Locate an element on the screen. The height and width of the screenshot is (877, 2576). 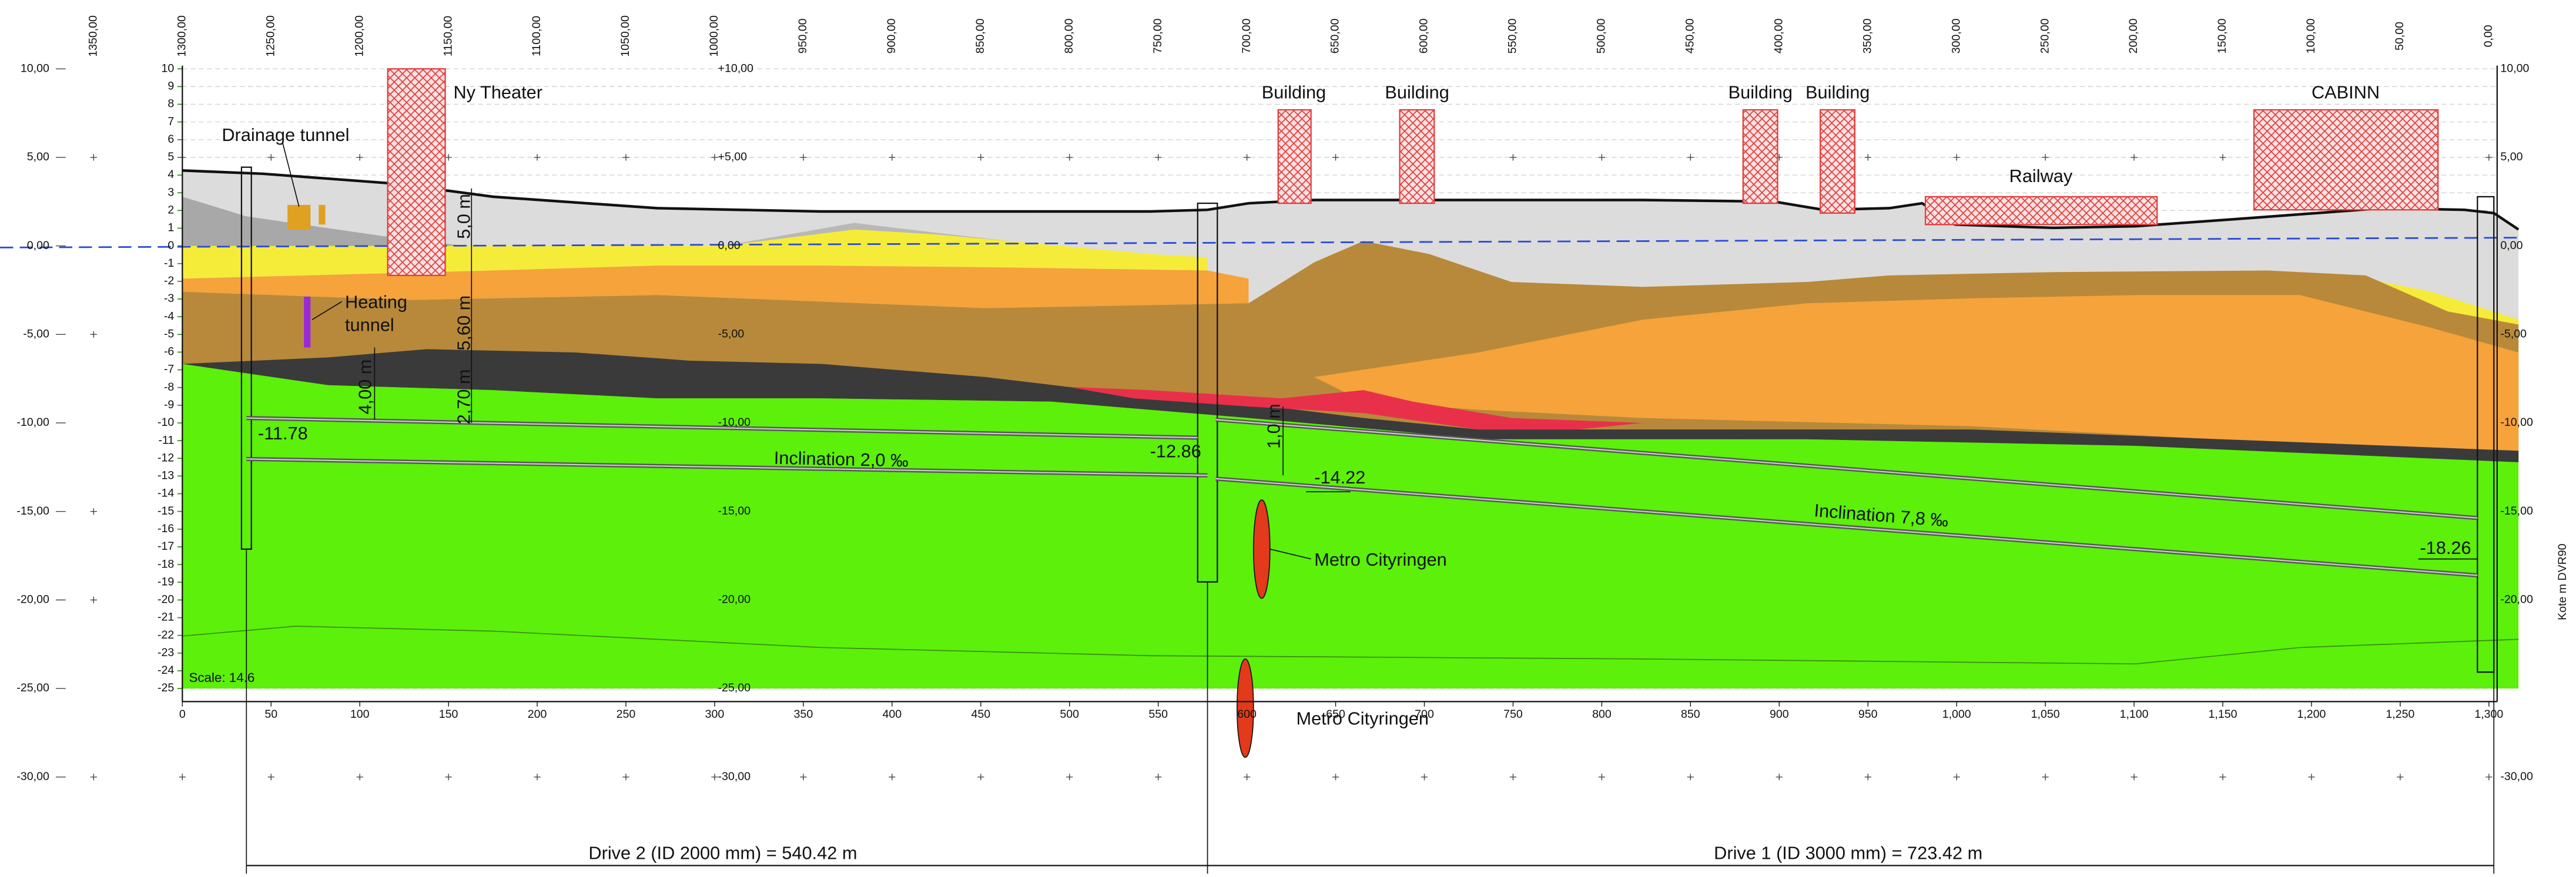
label: Drainage tunnel is located at coordinates (285, 135).